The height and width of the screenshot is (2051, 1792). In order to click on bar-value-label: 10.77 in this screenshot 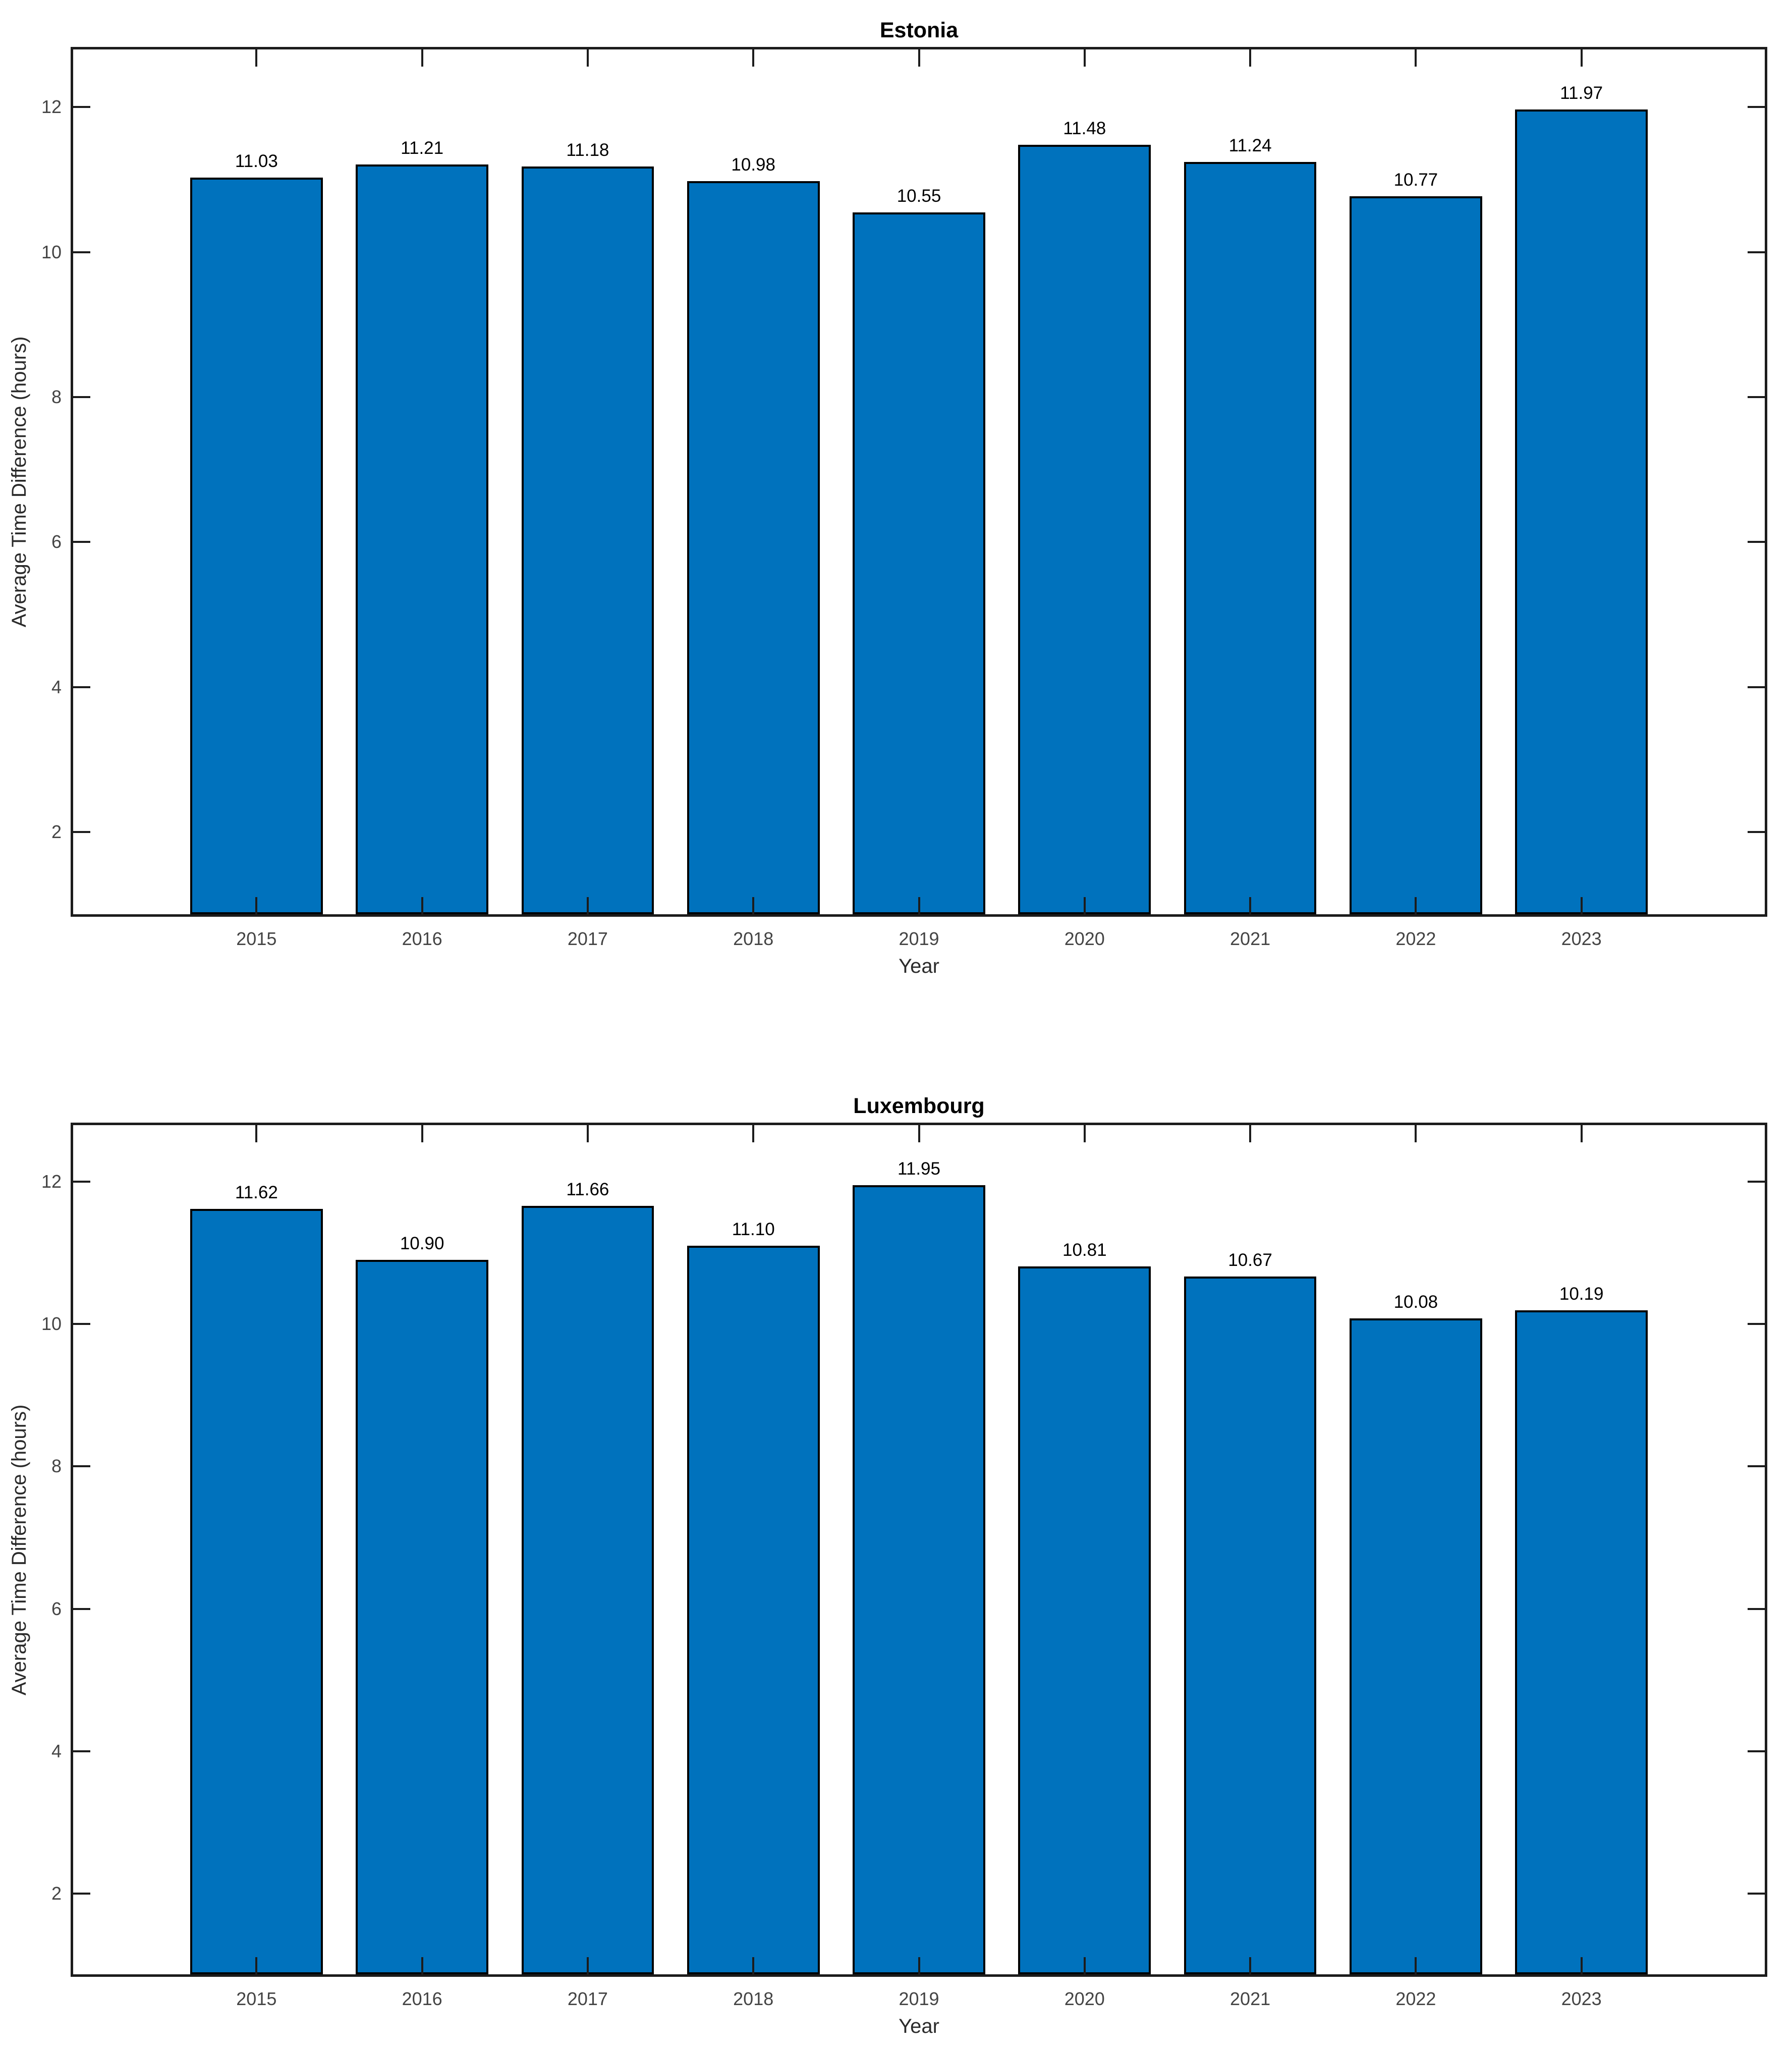, I will do `click(1415, 180)`.